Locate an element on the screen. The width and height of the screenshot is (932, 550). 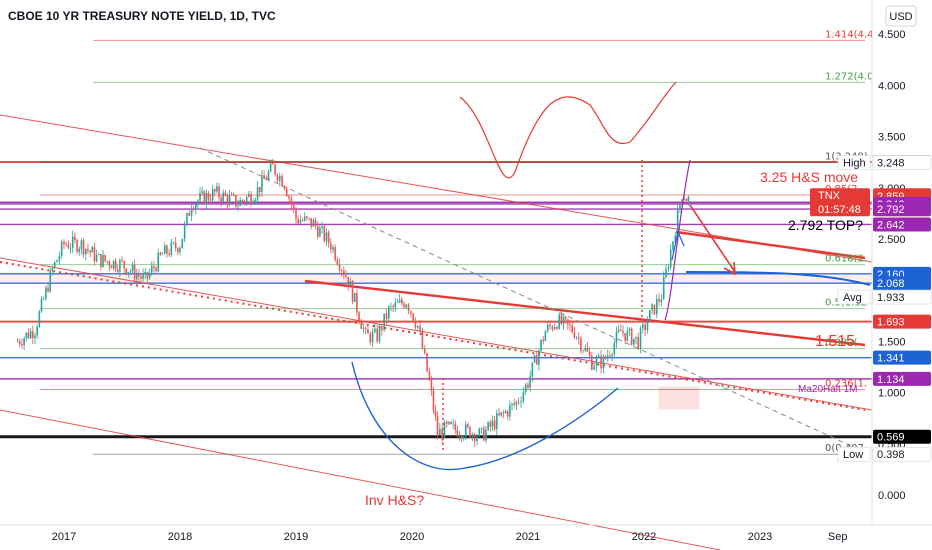
target-zone-box is located at coordinates (679, 398).